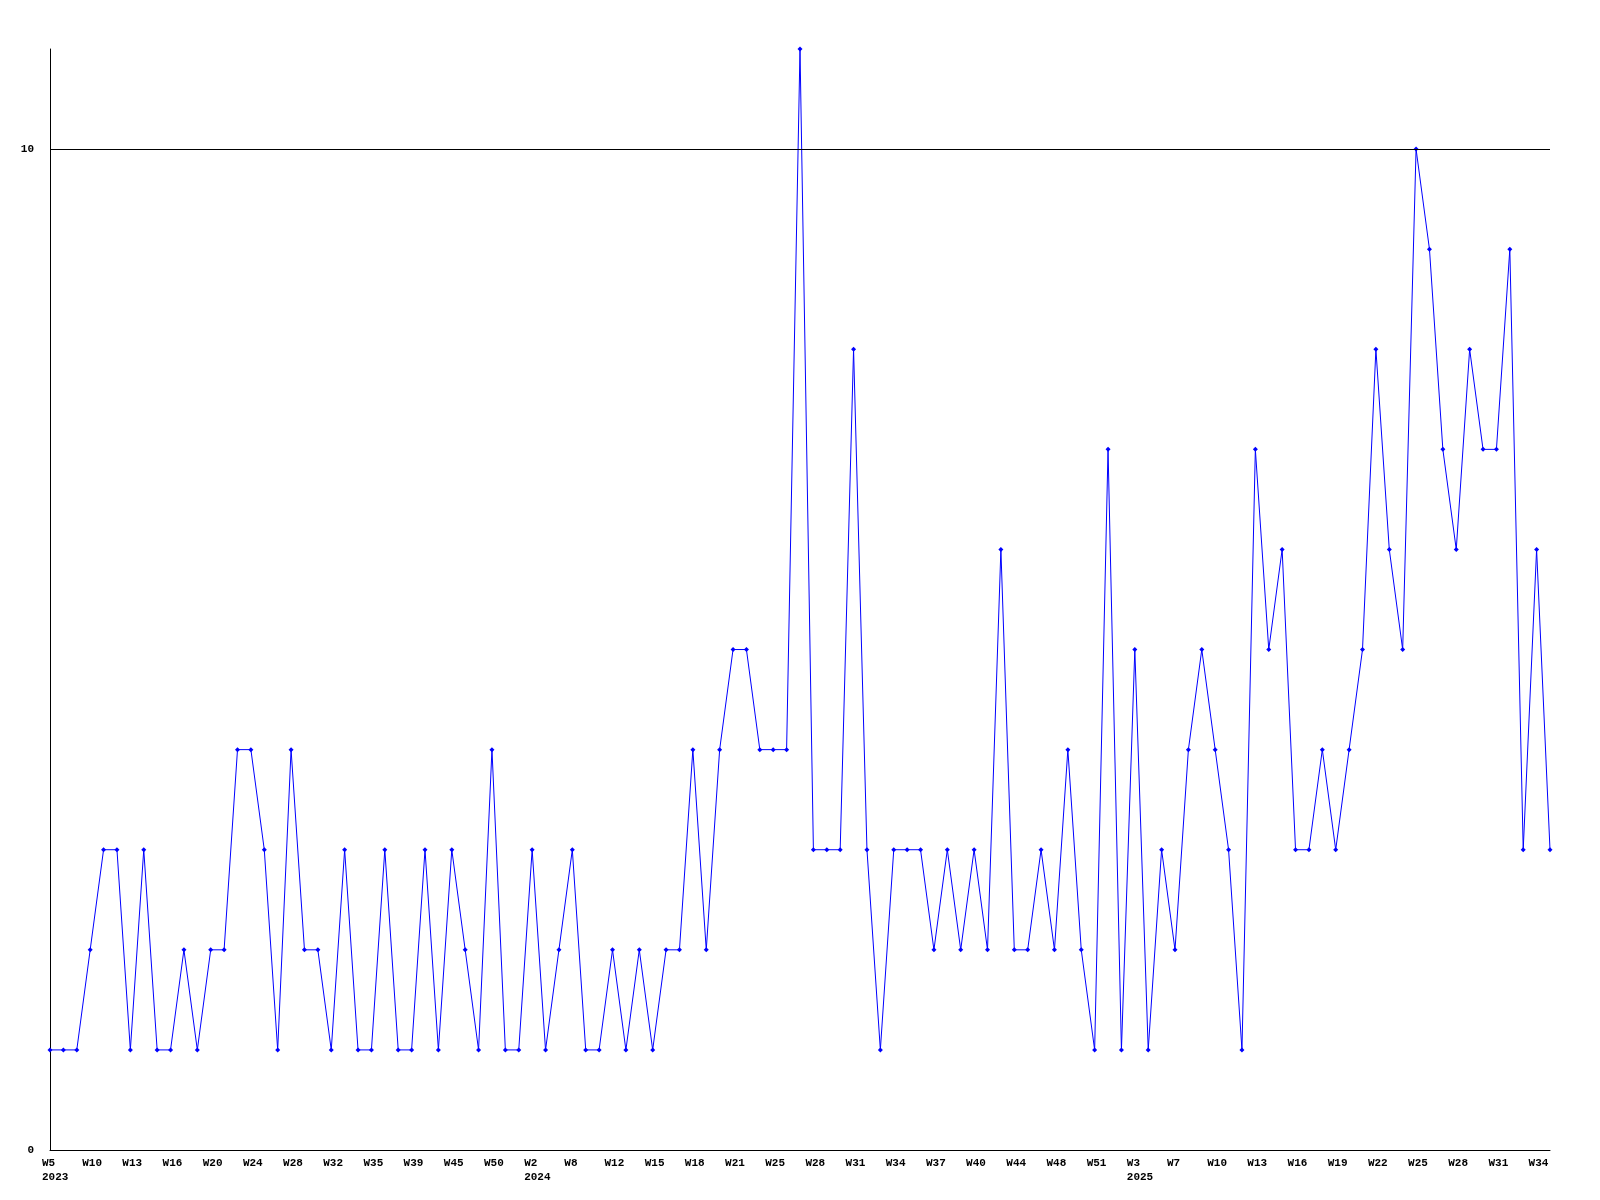  I want to click on x-tick-label: W39, so click(413, 1163).